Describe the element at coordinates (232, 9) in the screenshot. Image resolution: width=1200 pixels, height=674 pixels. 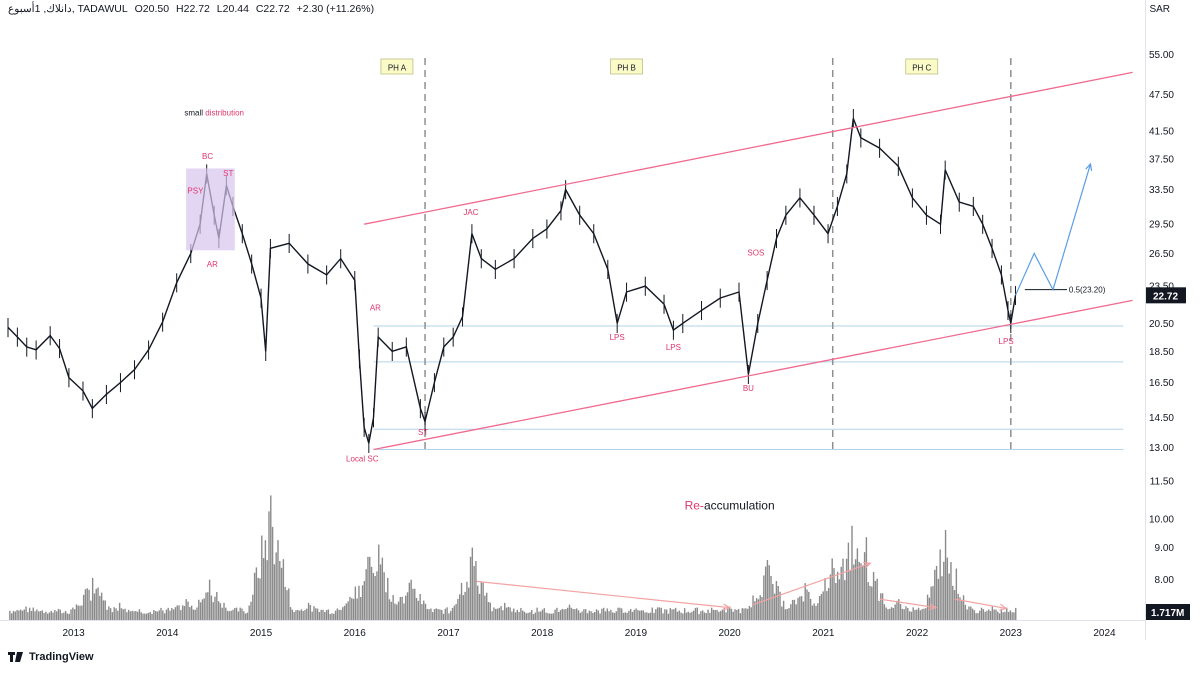
I see `low-value: L20.44` at that location.